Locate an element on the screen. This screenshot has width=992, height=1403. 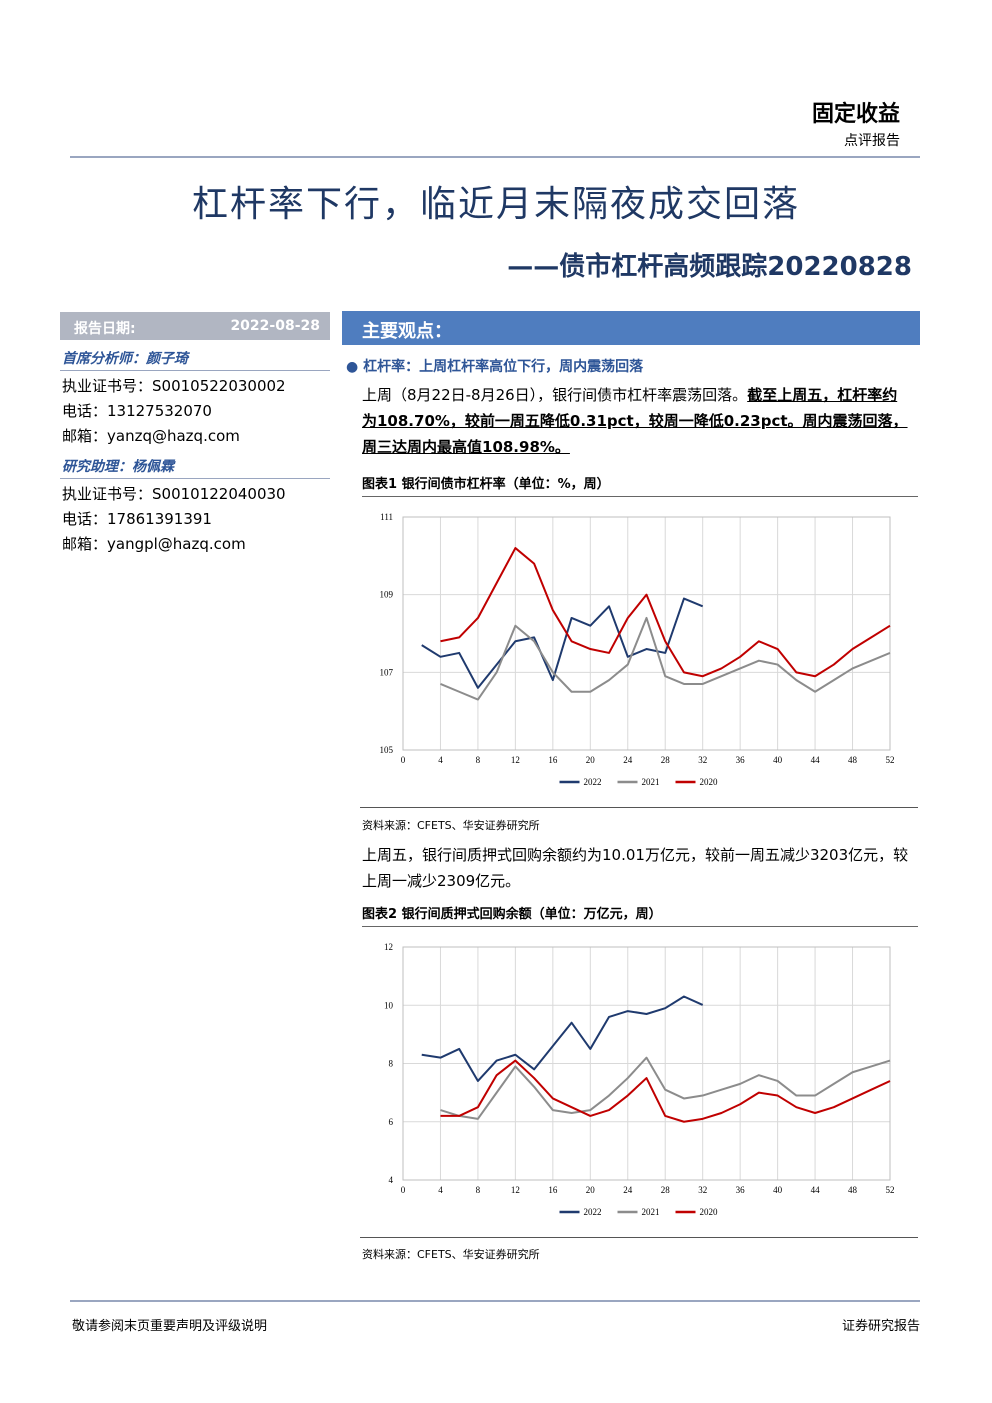
info-line: 邮箱：yanzq@hazq.com is located at coordinates (151, 436).